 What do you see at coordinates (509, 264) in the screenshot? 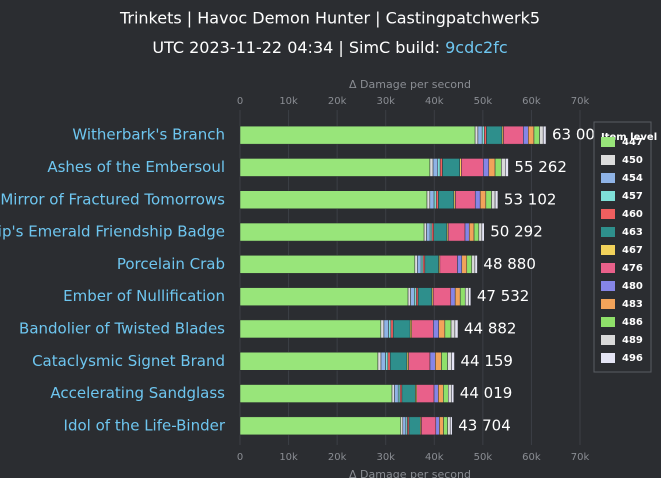
I see `total-label: 48 880` at bounding box center [509, 264].